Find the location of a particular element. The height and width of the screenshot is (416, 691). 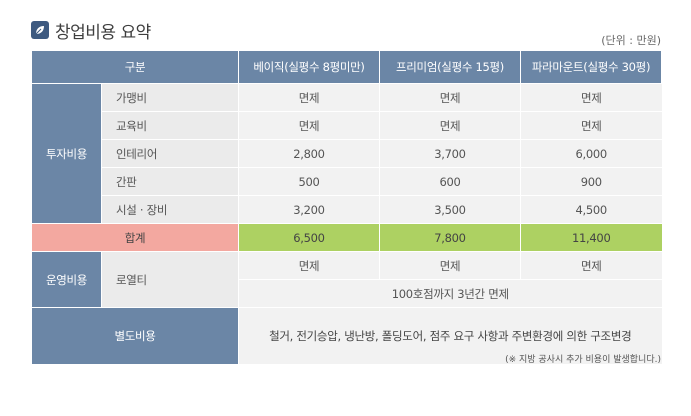

extra-group-label: 별도비용 is located at coordinates (135, 336).